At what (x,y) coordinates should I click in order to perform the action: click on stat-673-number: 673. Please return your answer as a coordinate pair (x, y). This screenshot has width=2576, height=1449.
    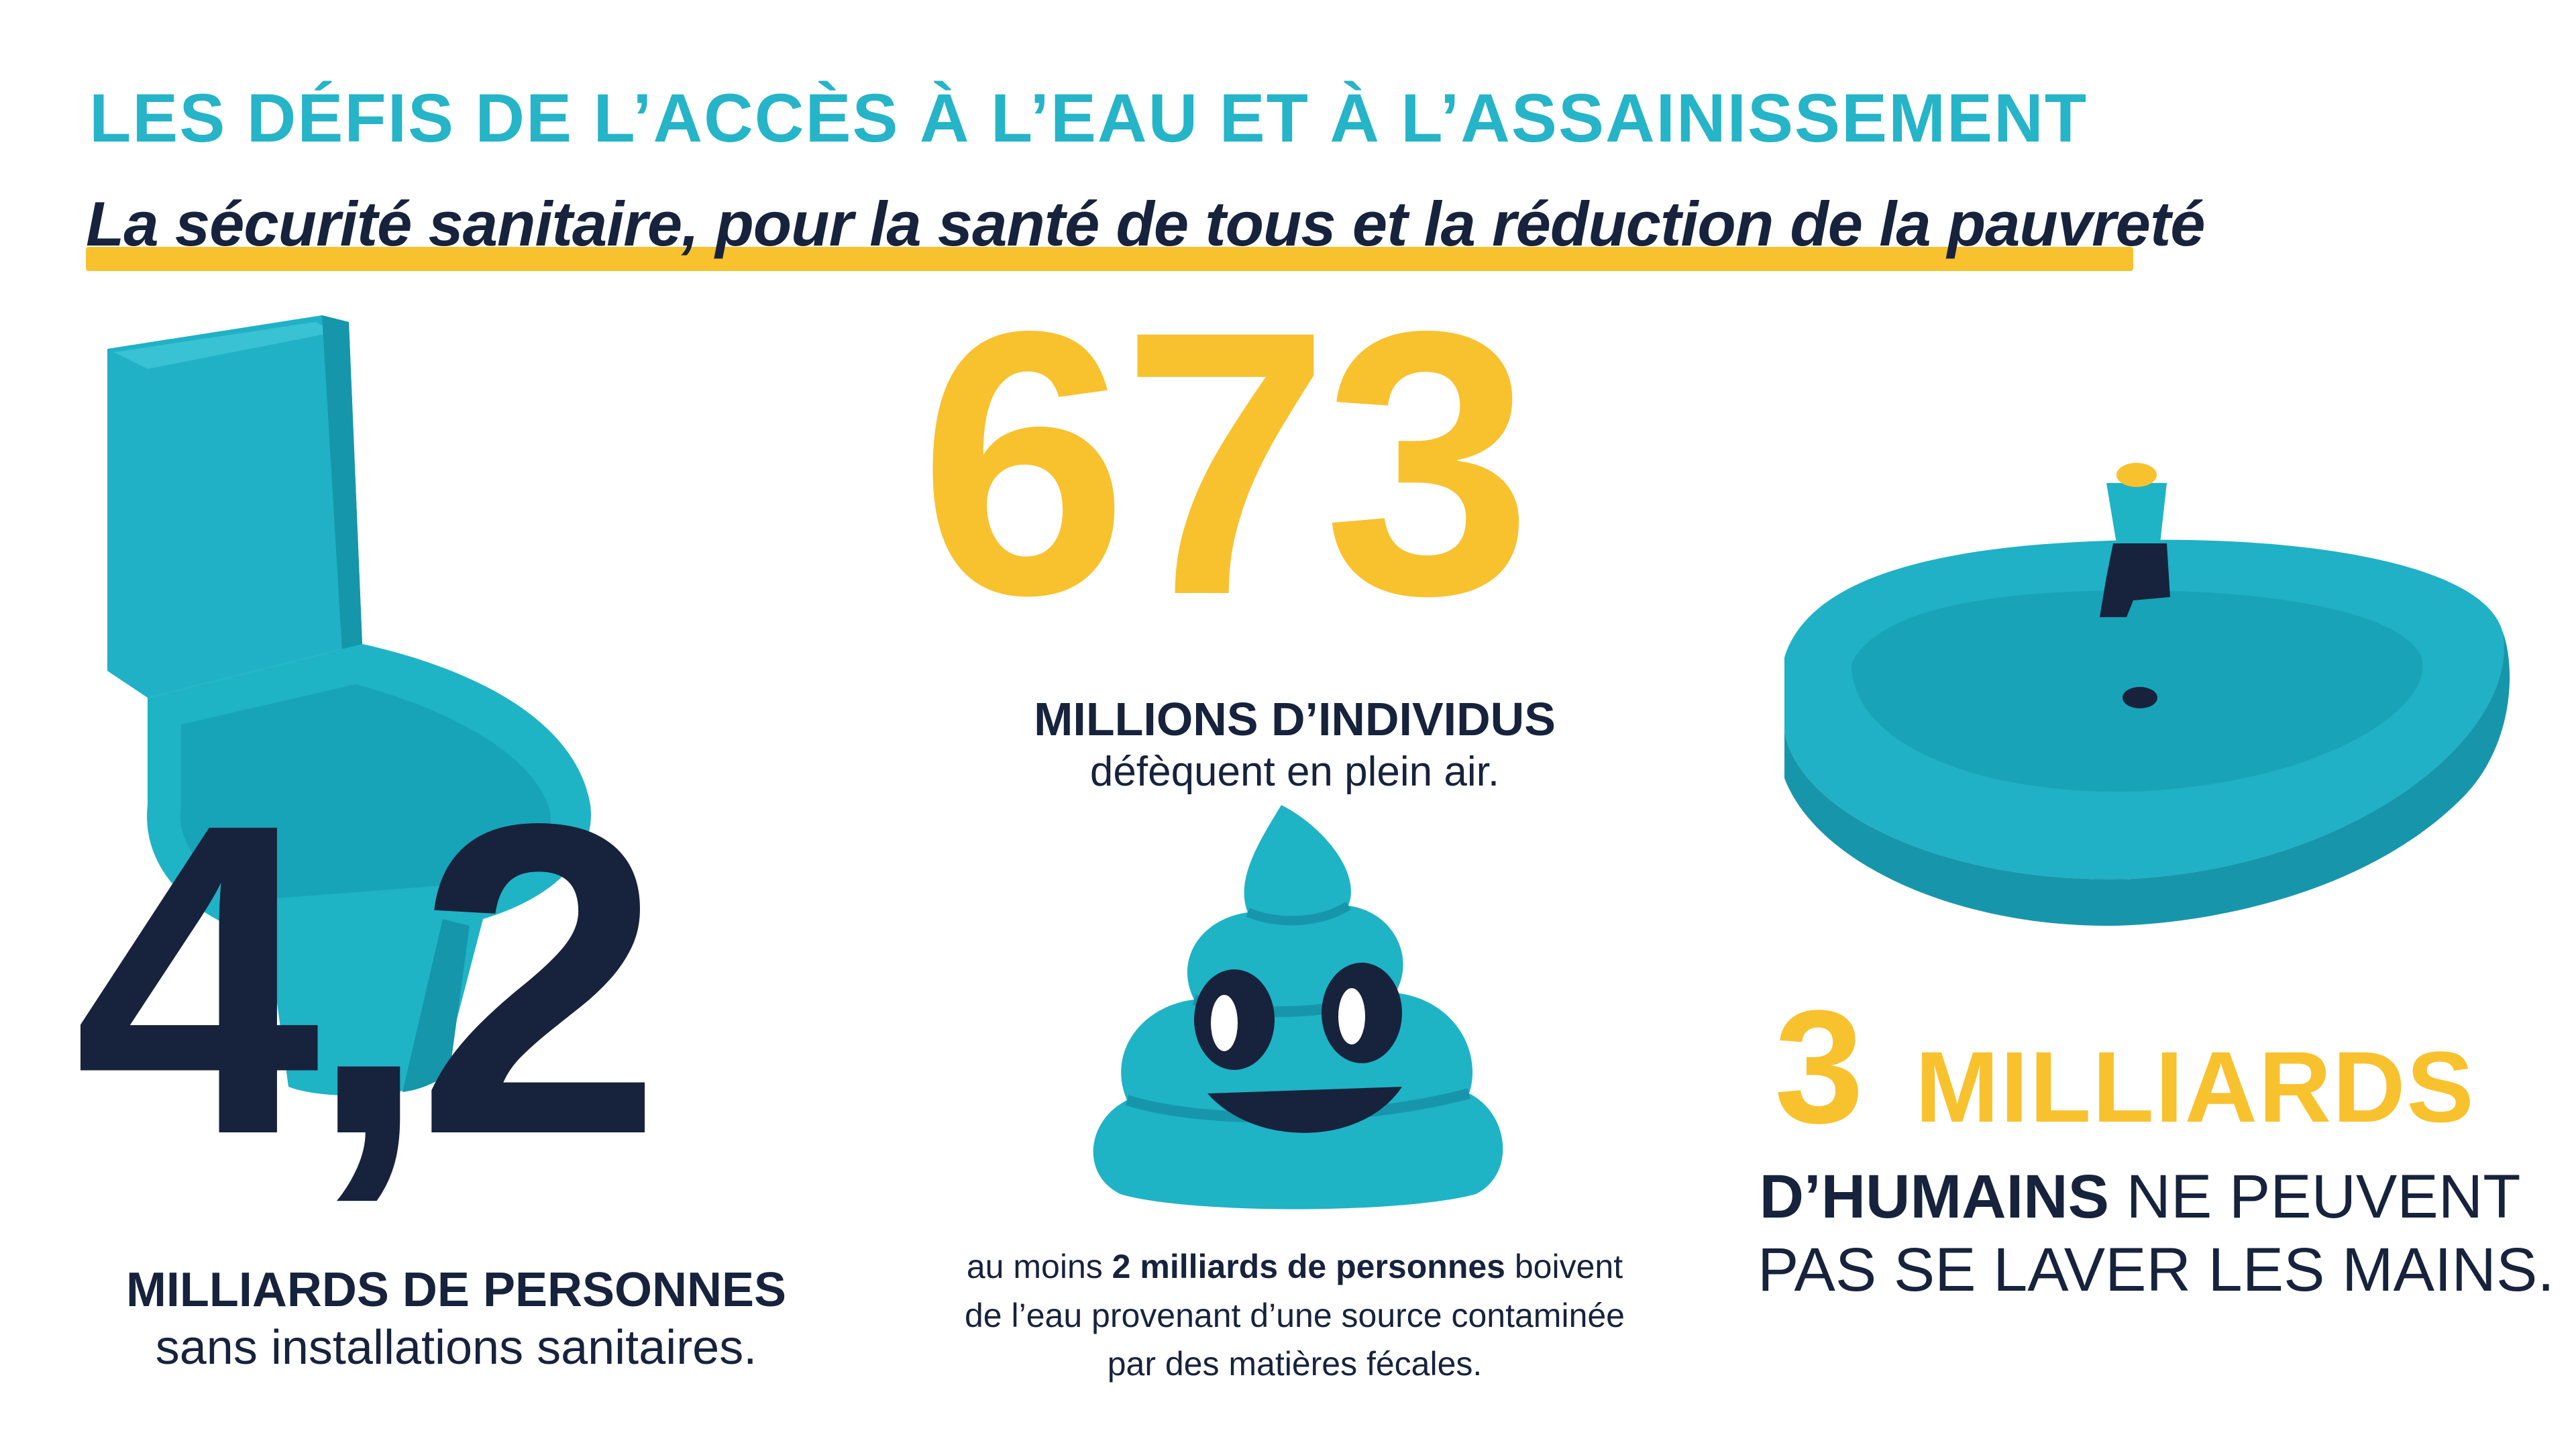
    Looking at the image, I should click on (1225, 463).